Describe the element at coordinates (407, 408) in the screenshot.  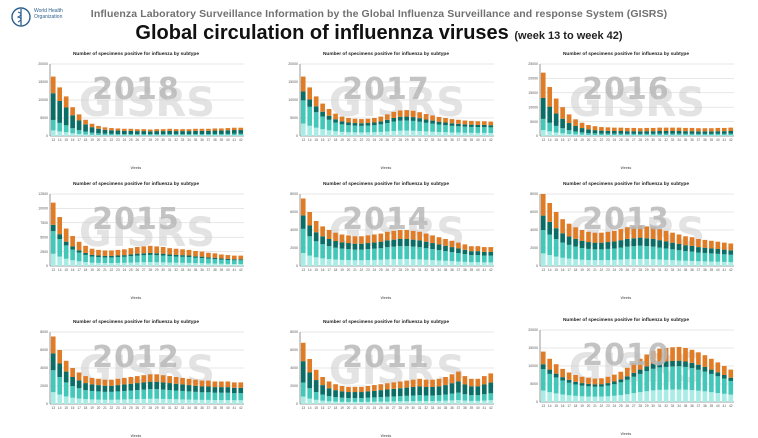
I see `x-tick-label: 29` at that location.